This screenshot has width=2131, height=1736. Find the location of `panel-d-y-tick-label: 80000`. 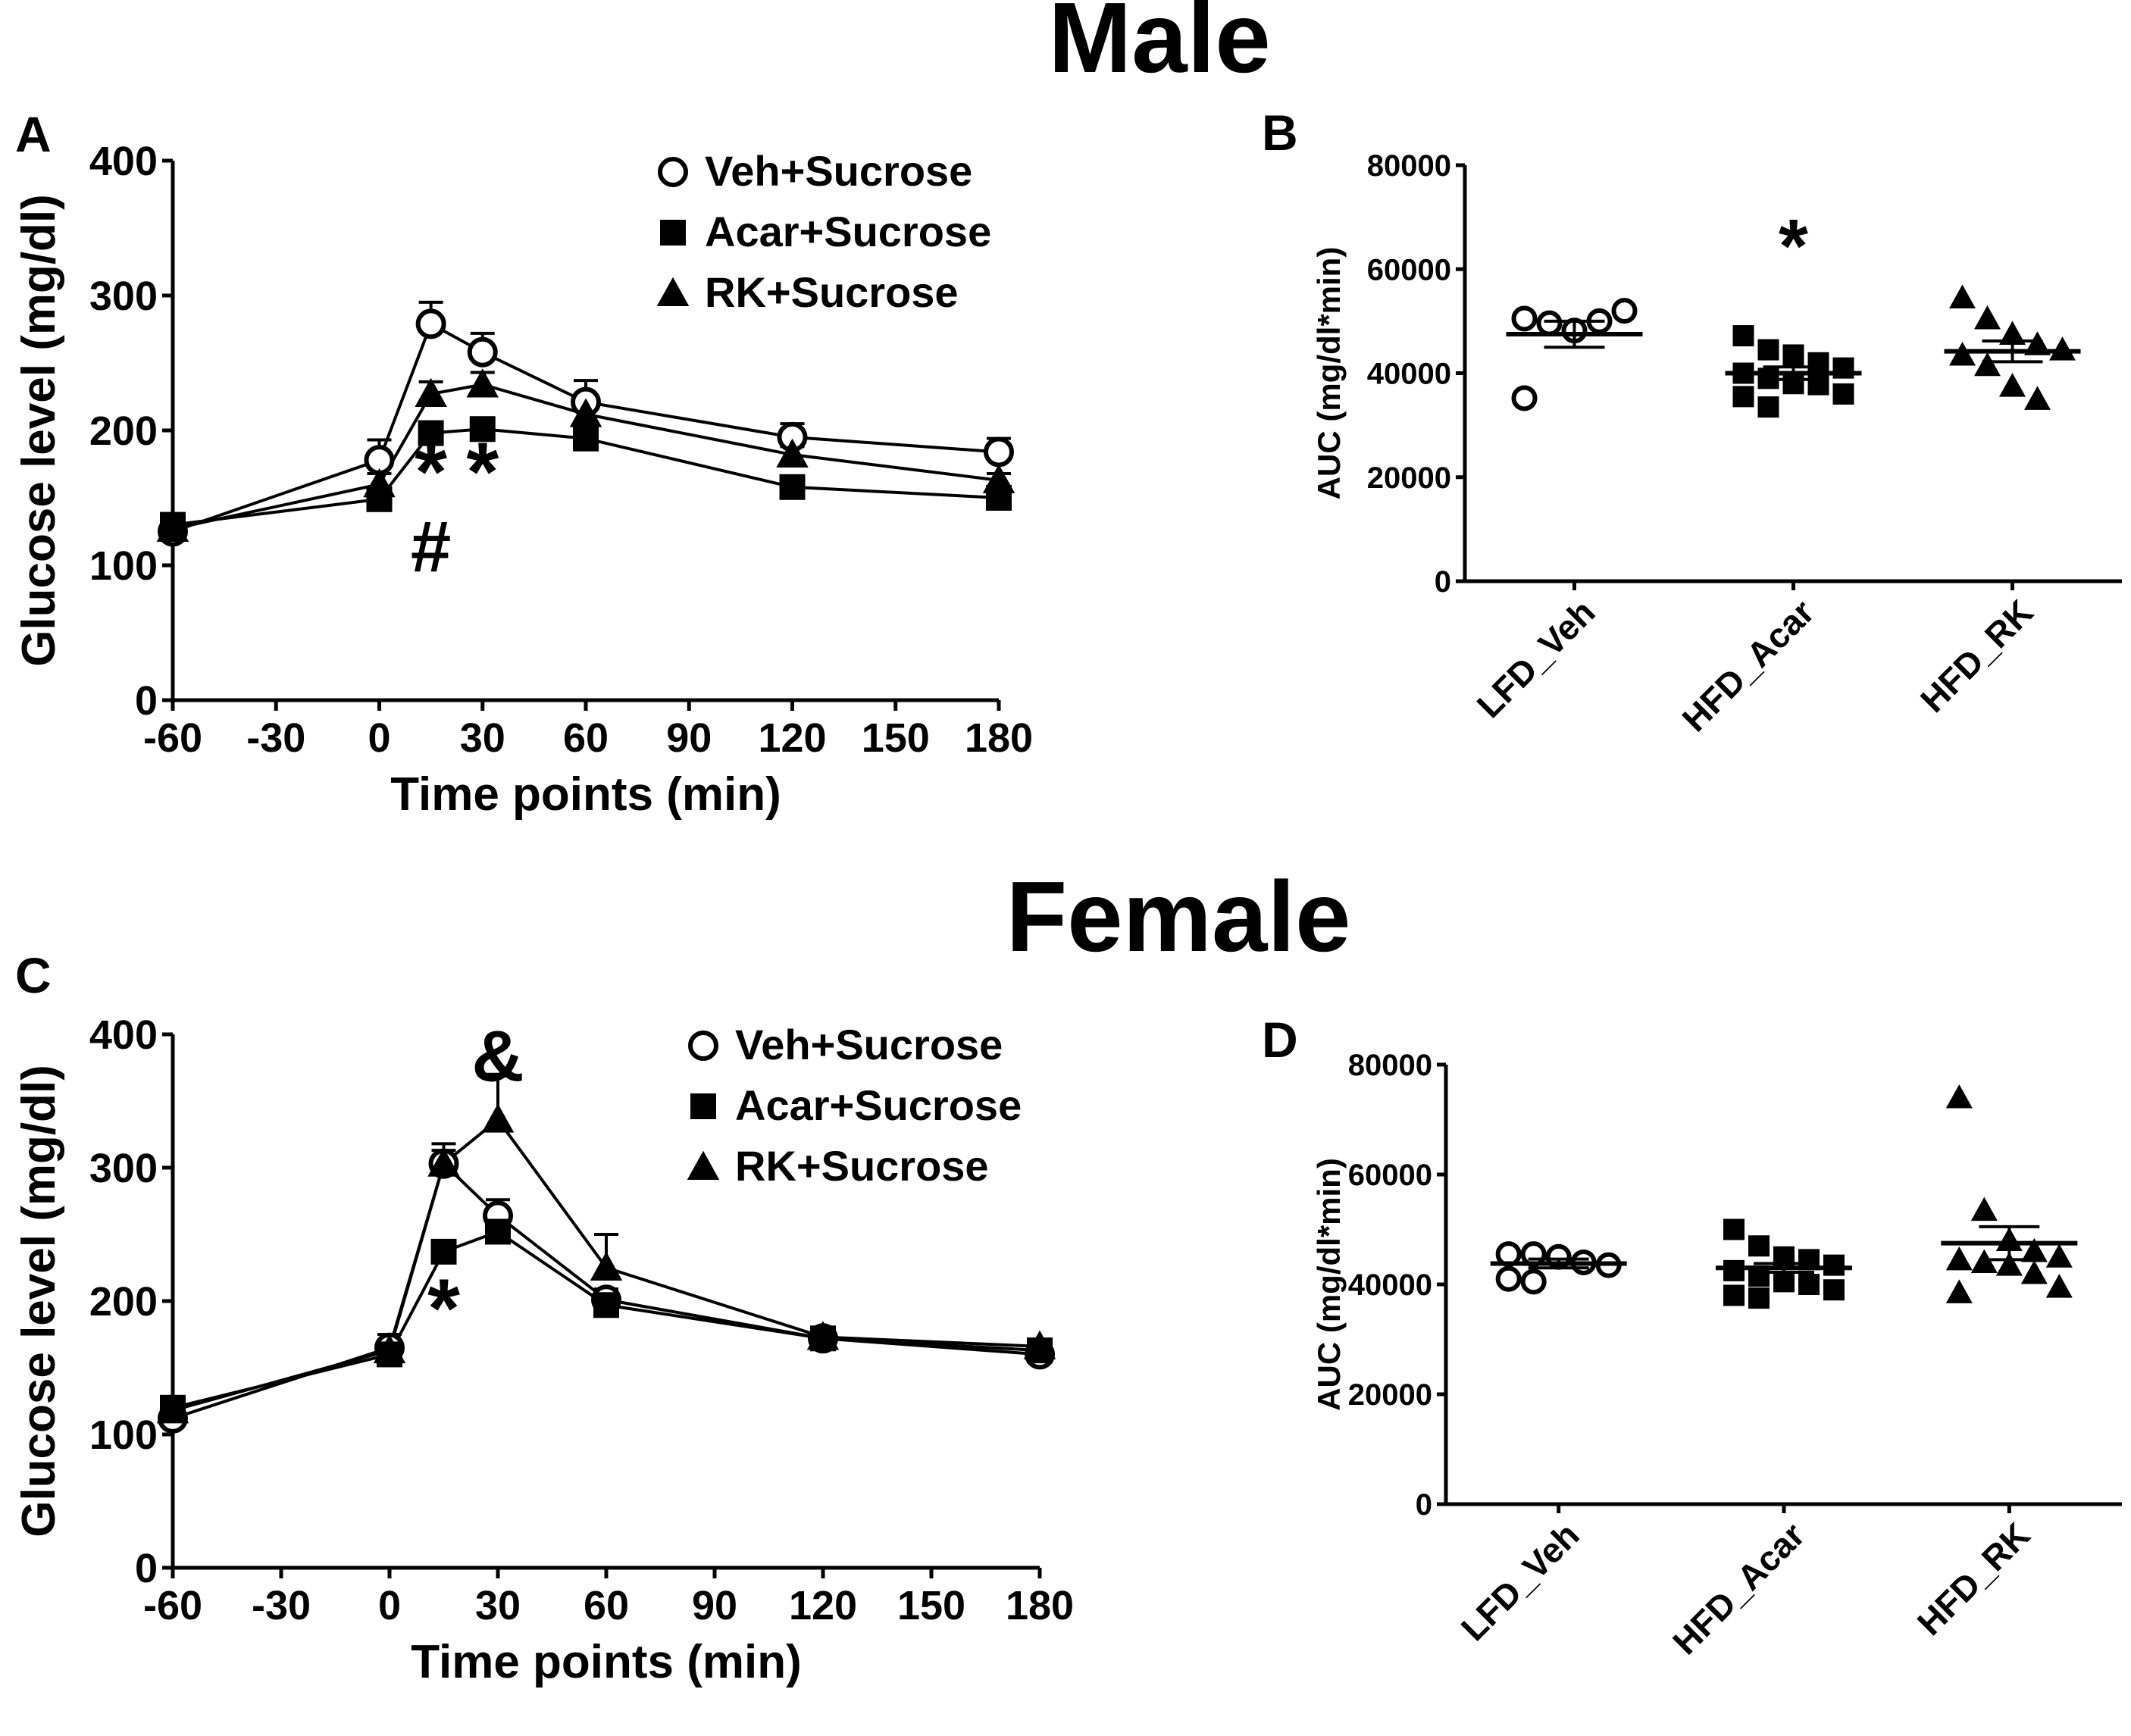

panel-d-y-tick-label: 80000 is located at coordinates (1390, 1065).